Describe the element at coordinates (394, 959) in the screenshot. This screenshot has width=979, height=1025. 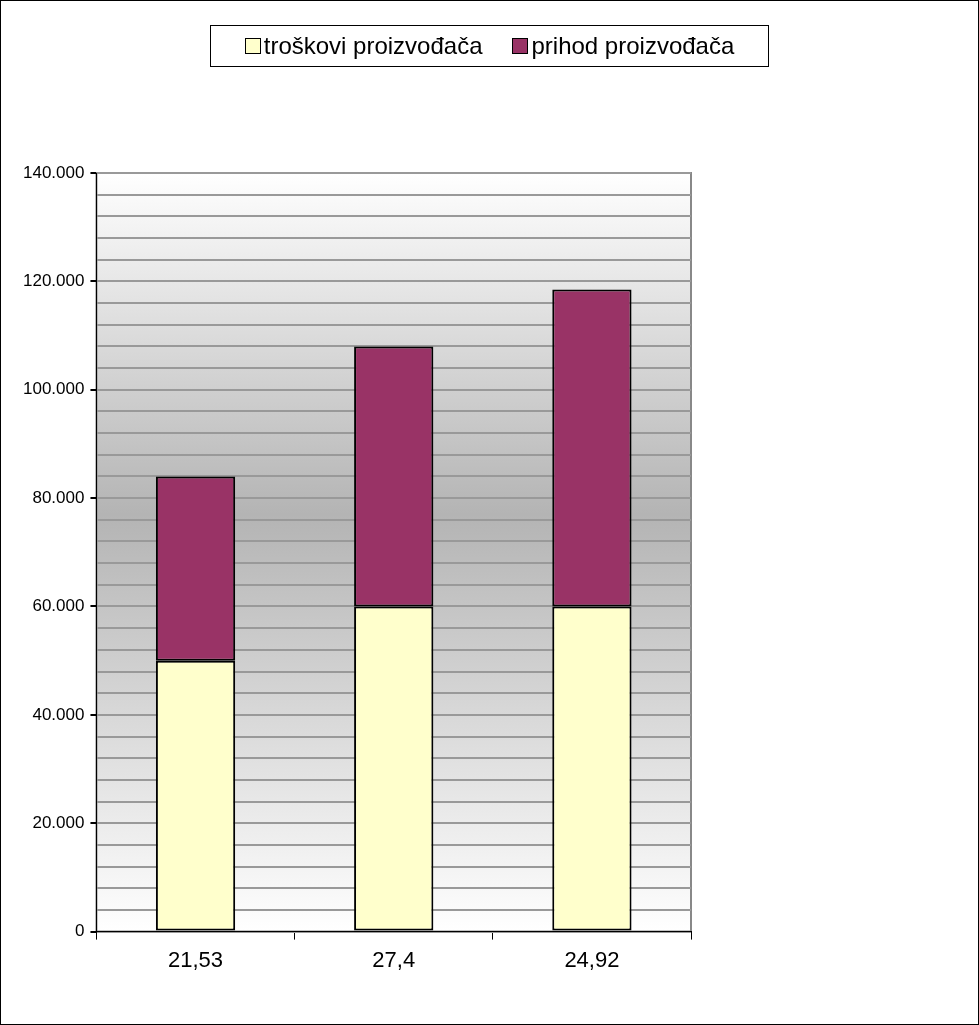
I see `x-tick-label: 27,4` at that location.